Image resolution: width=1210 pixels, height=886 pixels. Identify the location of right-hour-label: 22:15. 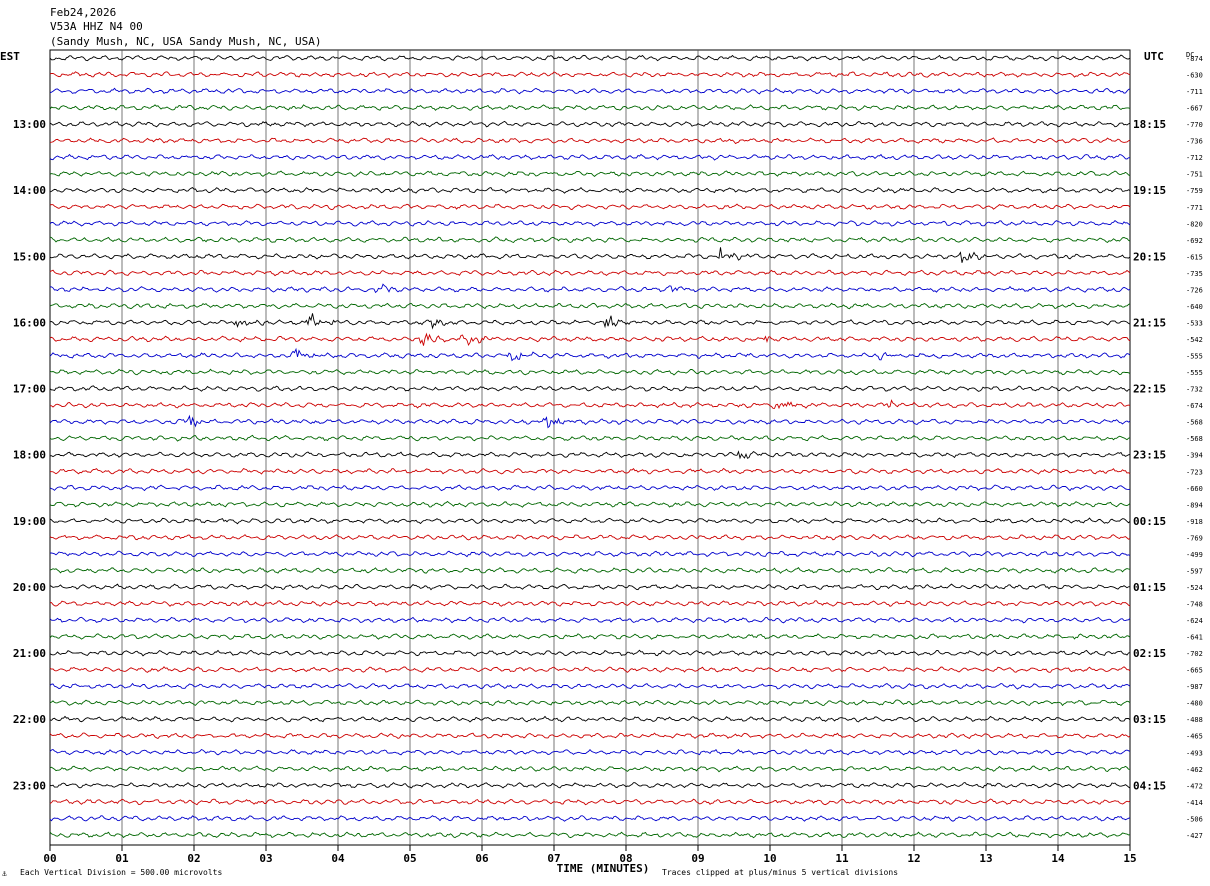
(1149, 389).